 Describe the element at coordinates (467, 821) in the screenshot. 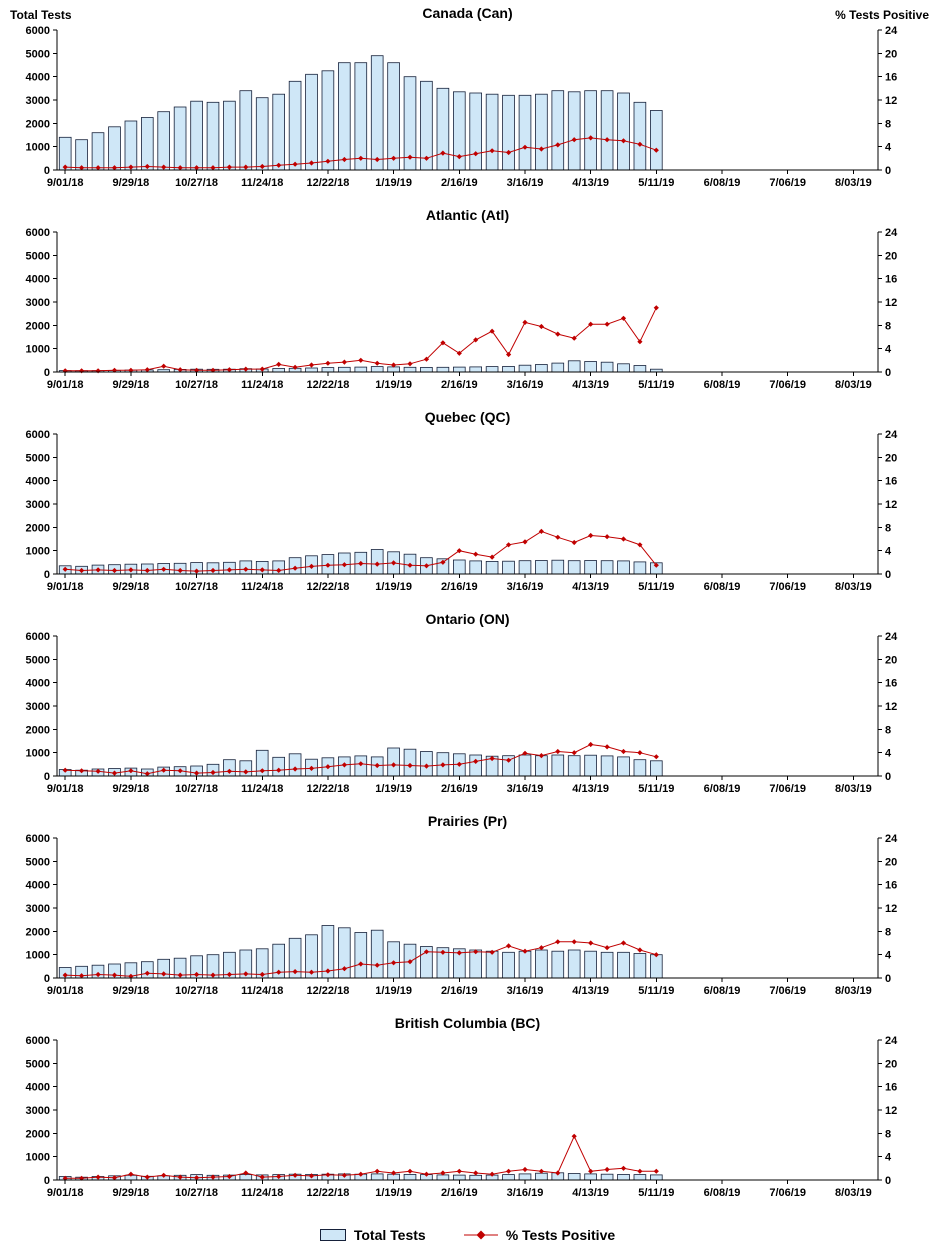

I see `chart-title: Prairies (Pr)` at that location.